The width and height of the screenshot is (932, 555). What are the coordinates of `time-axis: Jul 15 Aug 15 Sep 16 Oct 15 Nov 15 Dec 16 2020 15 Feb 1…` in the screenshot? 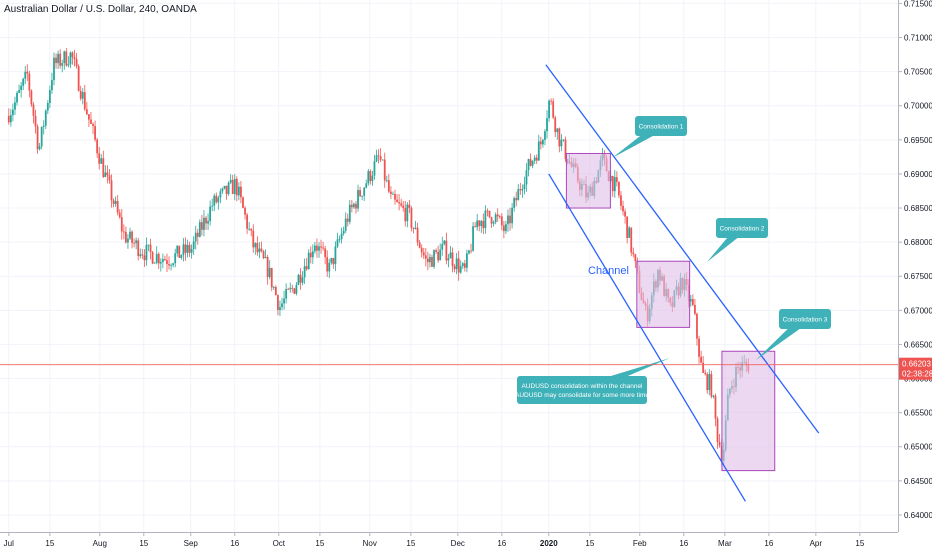 It's located at (466, 541).